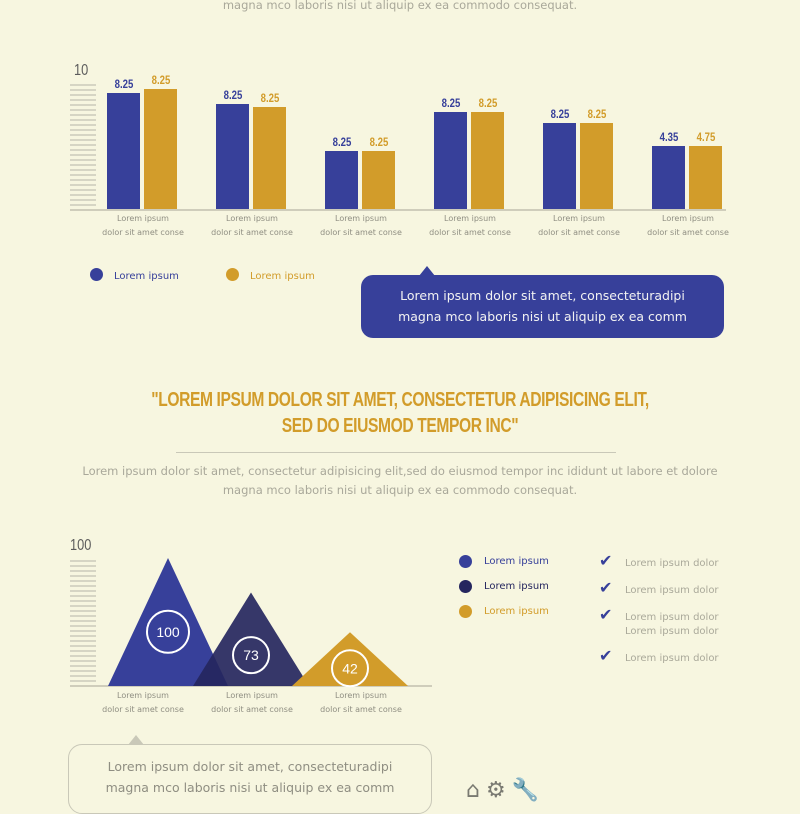 The image size is (800, 814). I want to click on legend-dot-gold, so click(232, 274).